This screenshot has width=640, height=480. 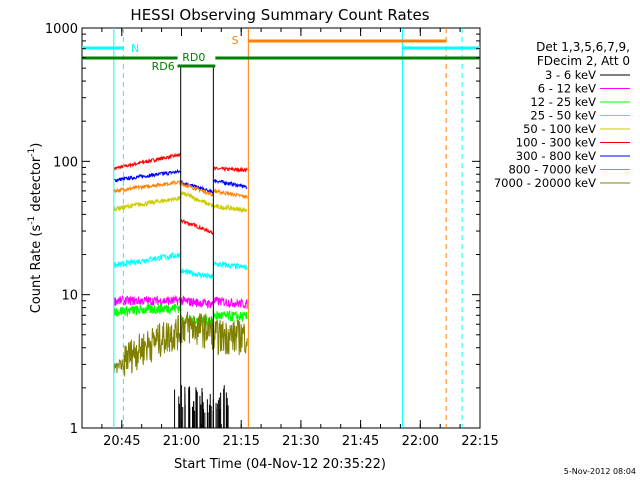 What do you see at coordinates (360, 441) in the screenshot?
I see `x-tick-label: 21:45` at bounding box center [360, 441].